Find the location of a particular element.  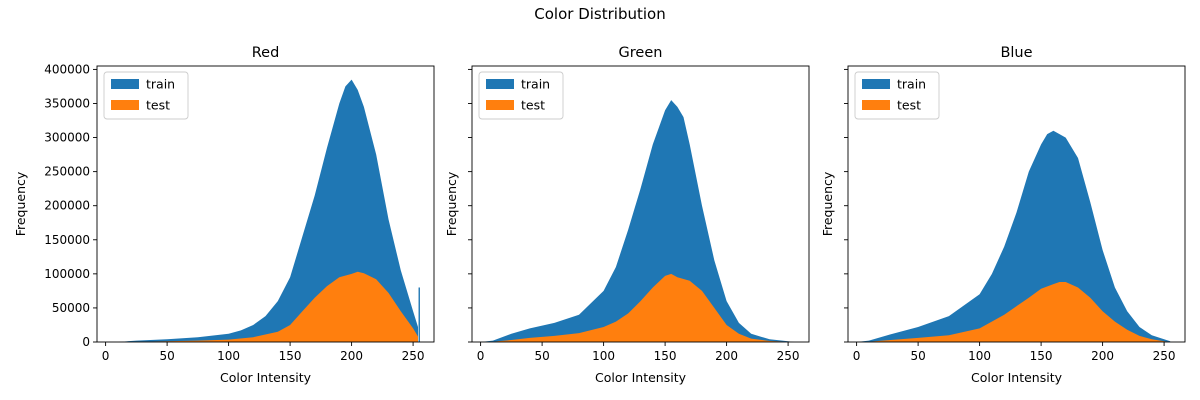

green-legend-swatch-train is located at coordinates (500, 84).